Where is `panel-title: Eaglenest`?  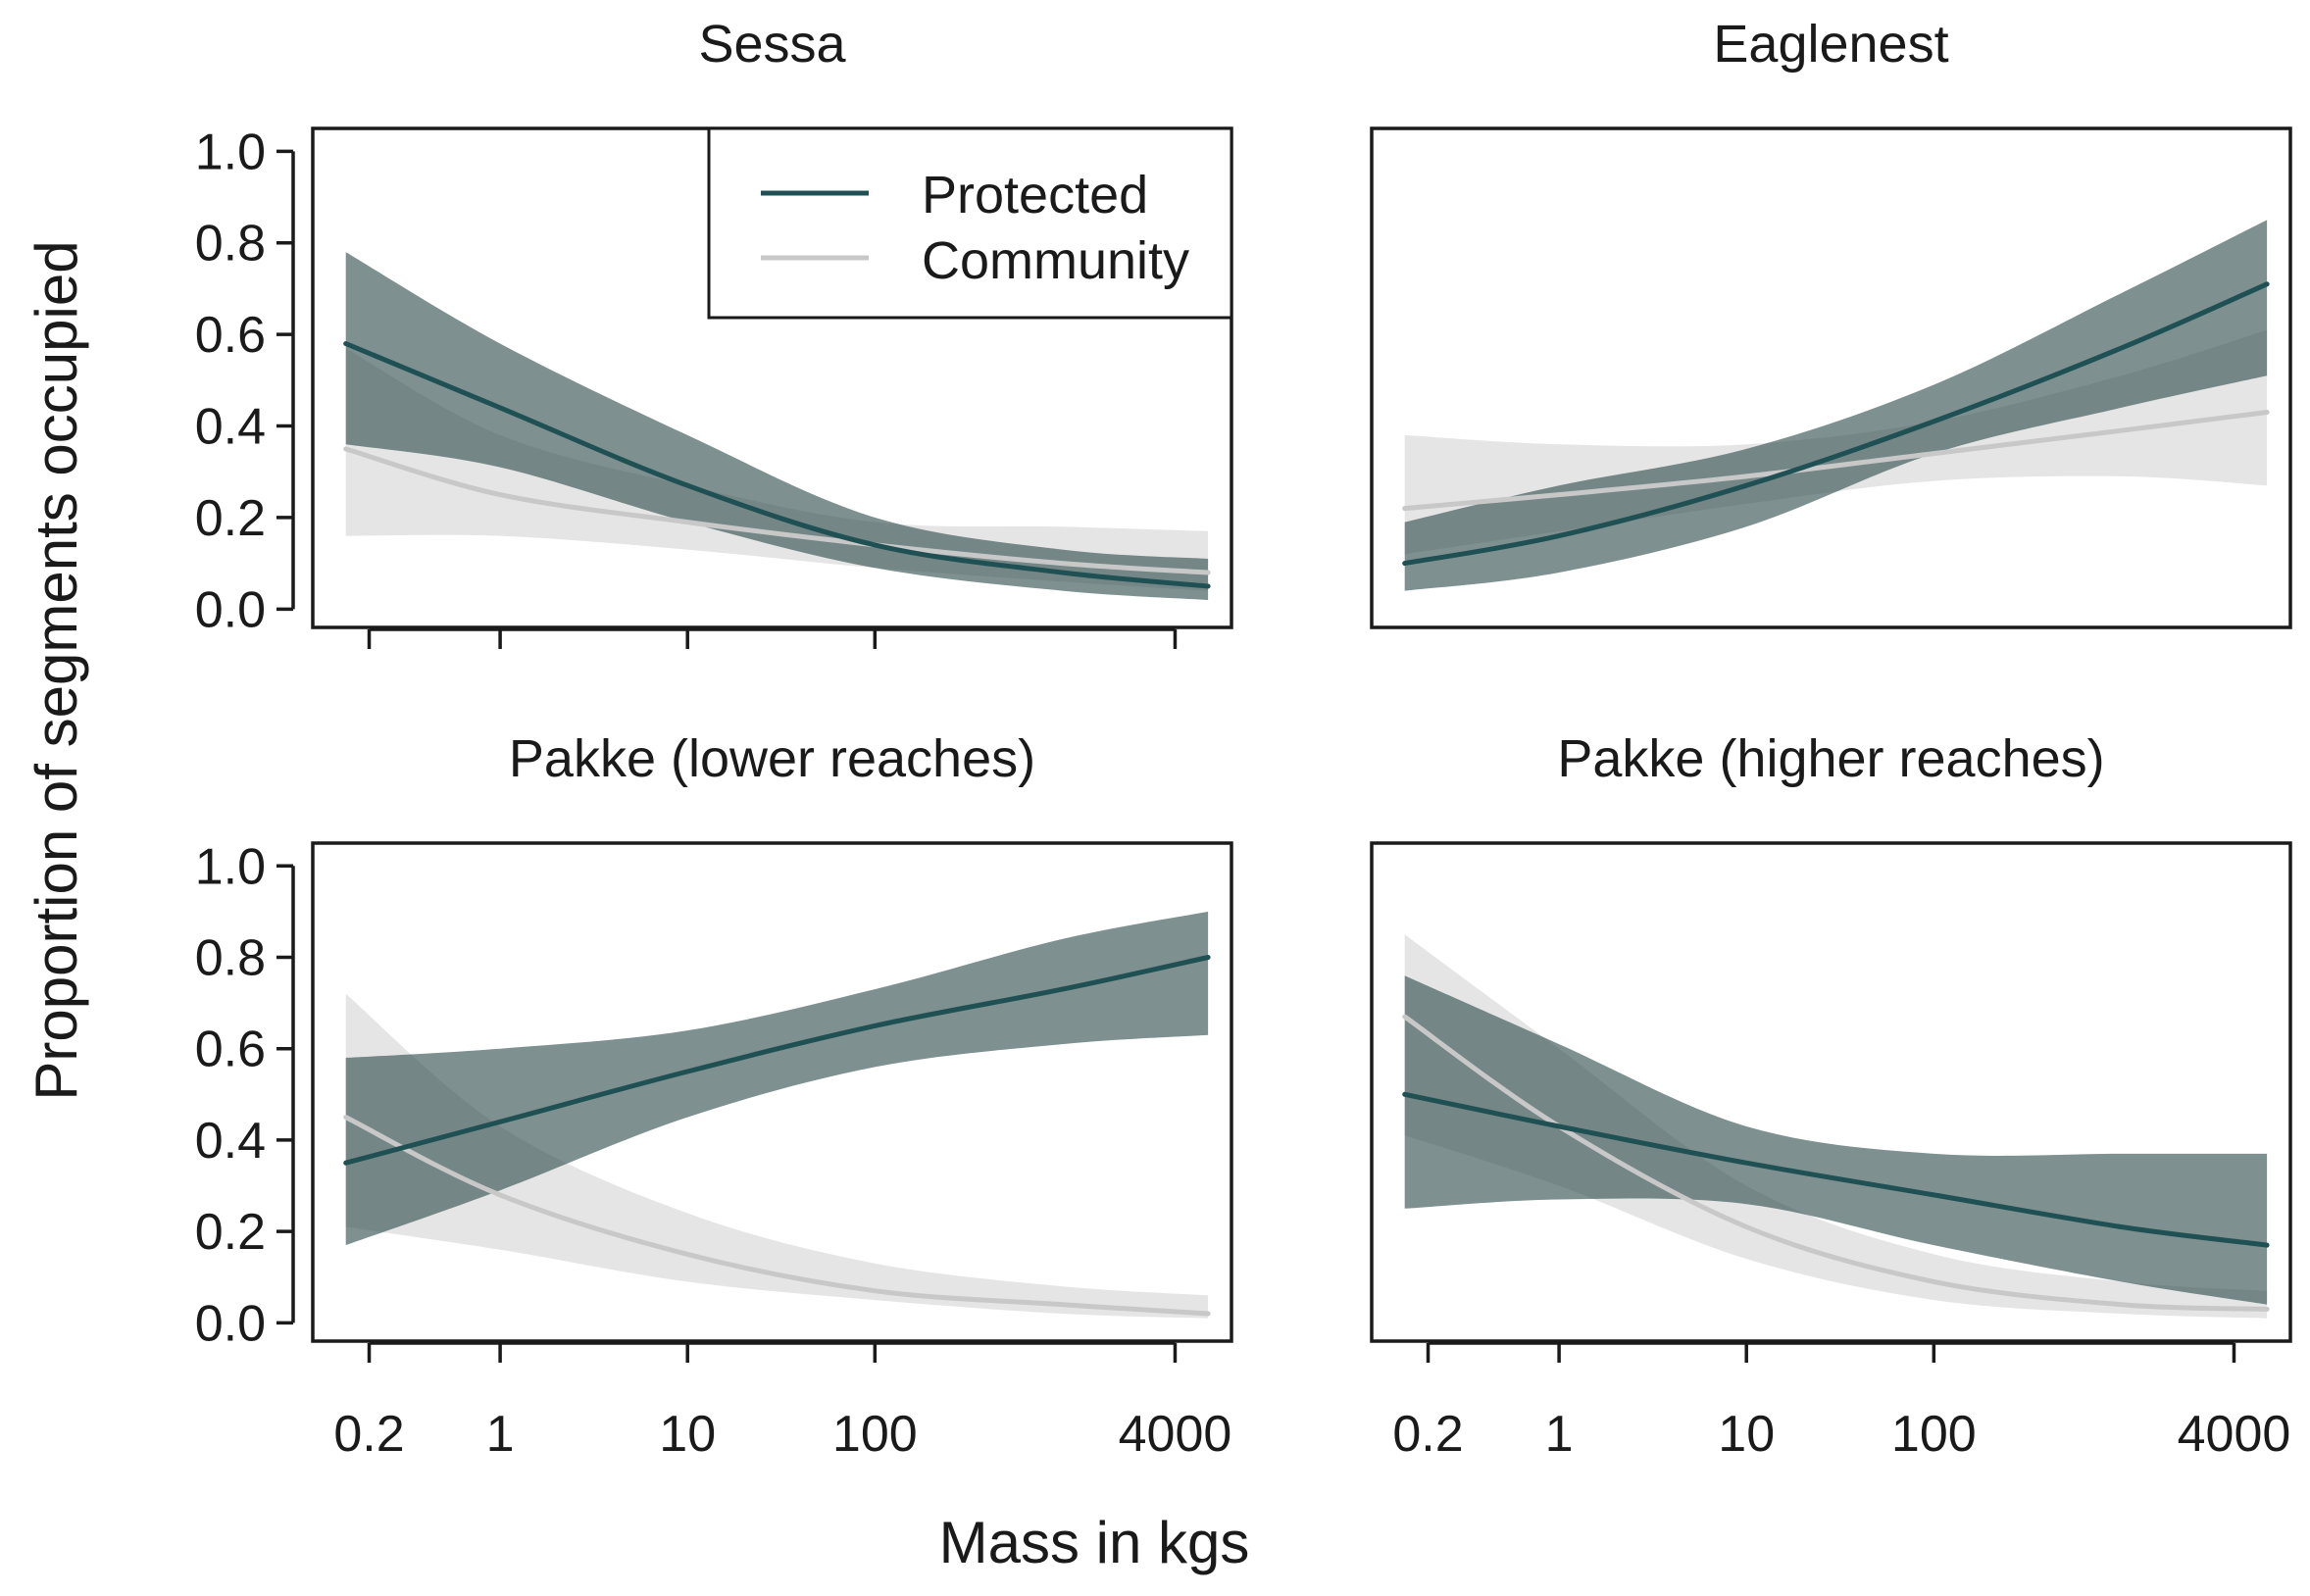
panel-title: Eaglenest is located at coordinates (1830, 44).